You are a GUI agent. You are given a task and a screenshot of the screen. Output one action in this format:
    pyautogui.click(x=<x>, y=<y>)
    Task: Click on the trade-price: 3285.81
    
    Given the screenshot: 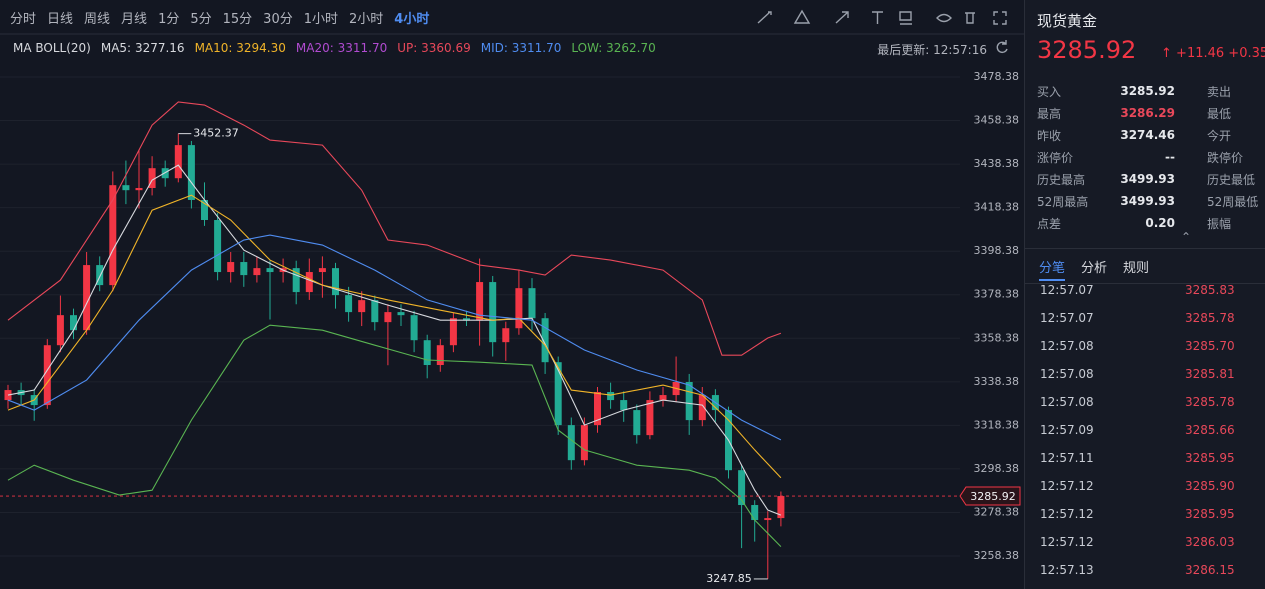 What is the action you would take?
    pyautogui.click(x=1210, y=374)
    